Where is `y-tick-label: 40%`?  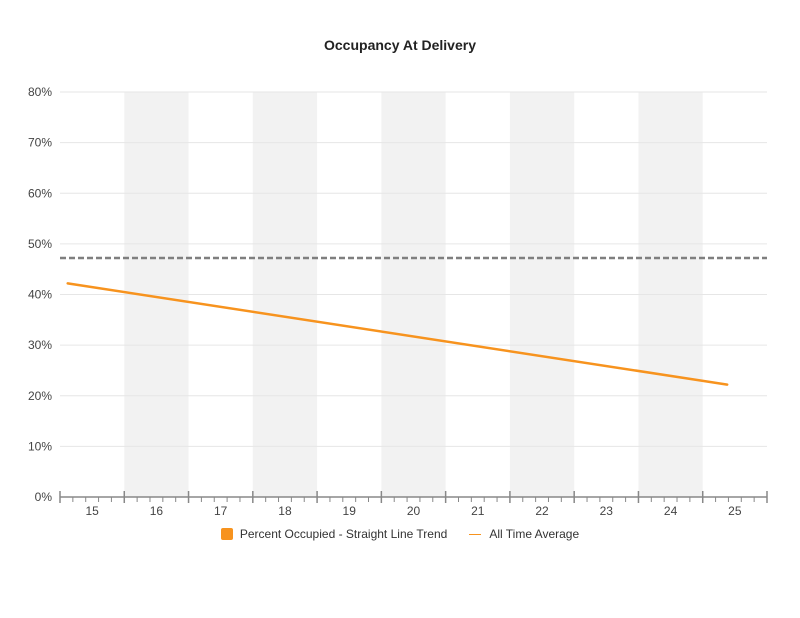
y-tick-label: 40% is located at coordinates (40, 295).